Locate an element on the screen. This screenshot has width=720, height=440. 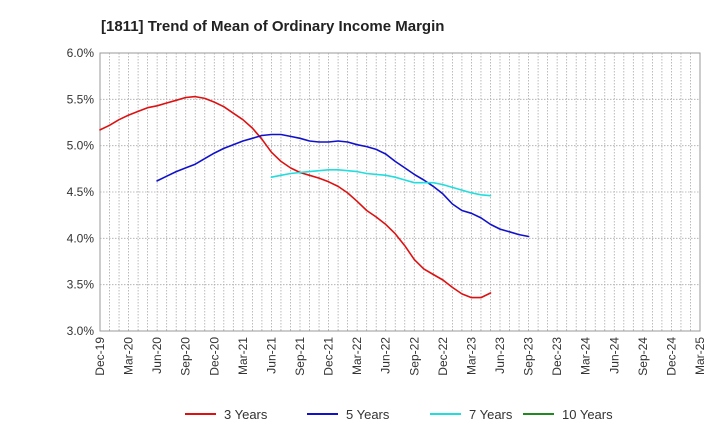
x-tick-label: Mar-21 is located at coordinates (243, 356).